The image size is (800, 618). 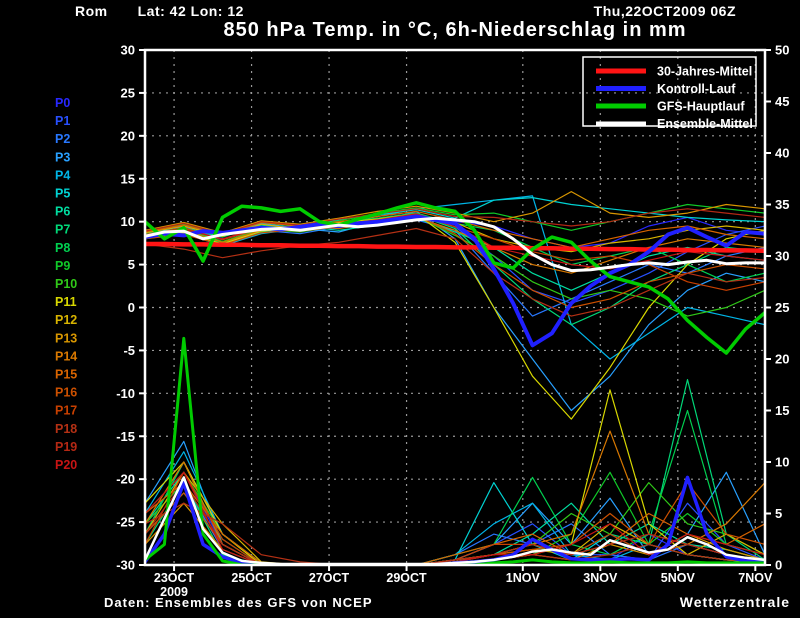 I want to click on svg-text: 25OCT, so click(x=251, y=578).